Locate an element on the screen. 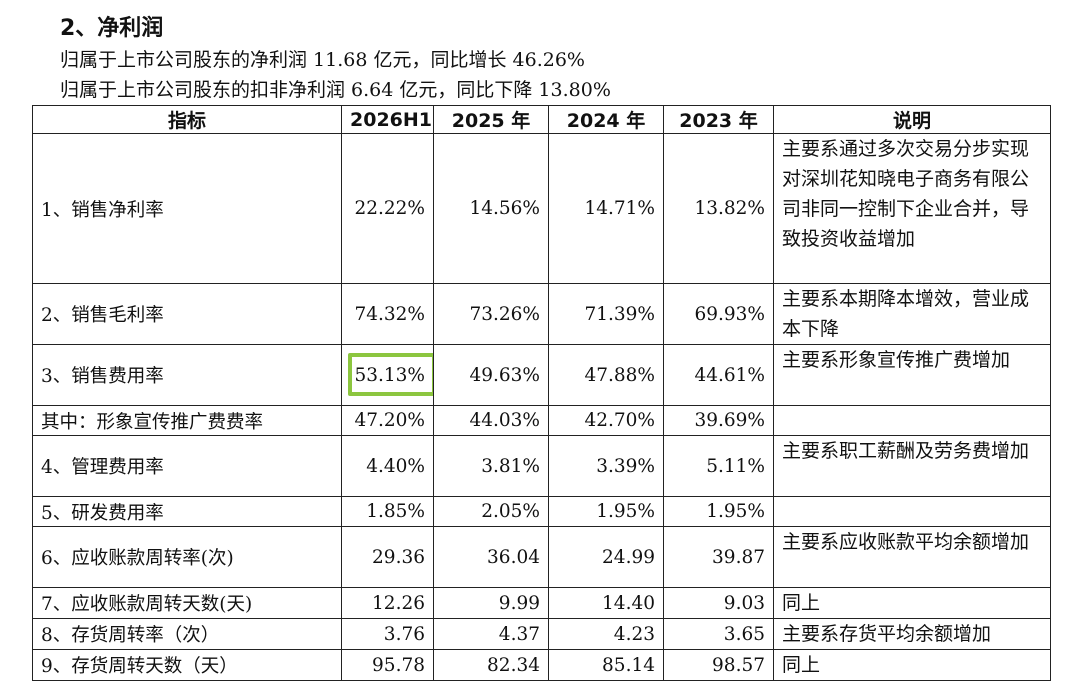 The image size is (1080, 700). cell-2024: 24.99 is located at coordinates (606, 557).